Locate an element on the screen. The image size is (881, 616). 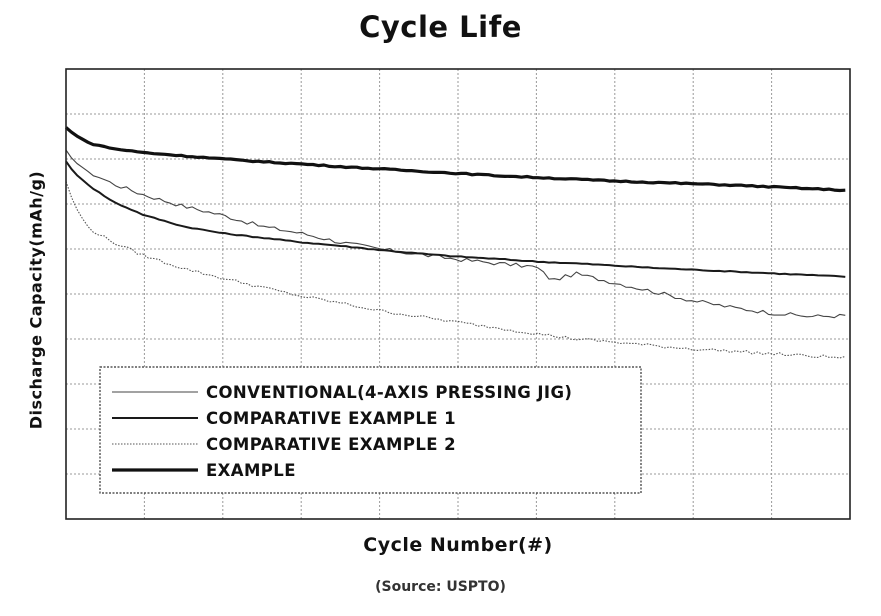
chart-title: Cycle Life is located at coordinates (440, 27).